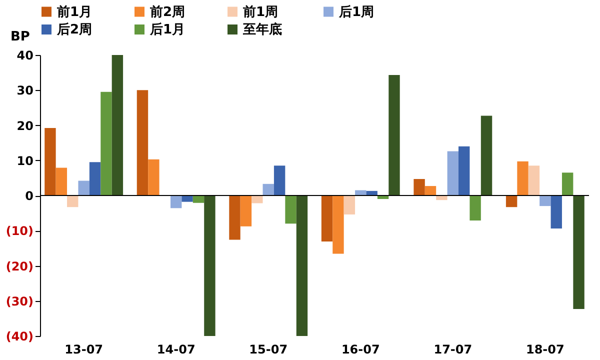 The image size is (600, 360). Describe the element at coordinates (20, 337) in the screenshot. I see `y-tick-label: (40)` at that location.